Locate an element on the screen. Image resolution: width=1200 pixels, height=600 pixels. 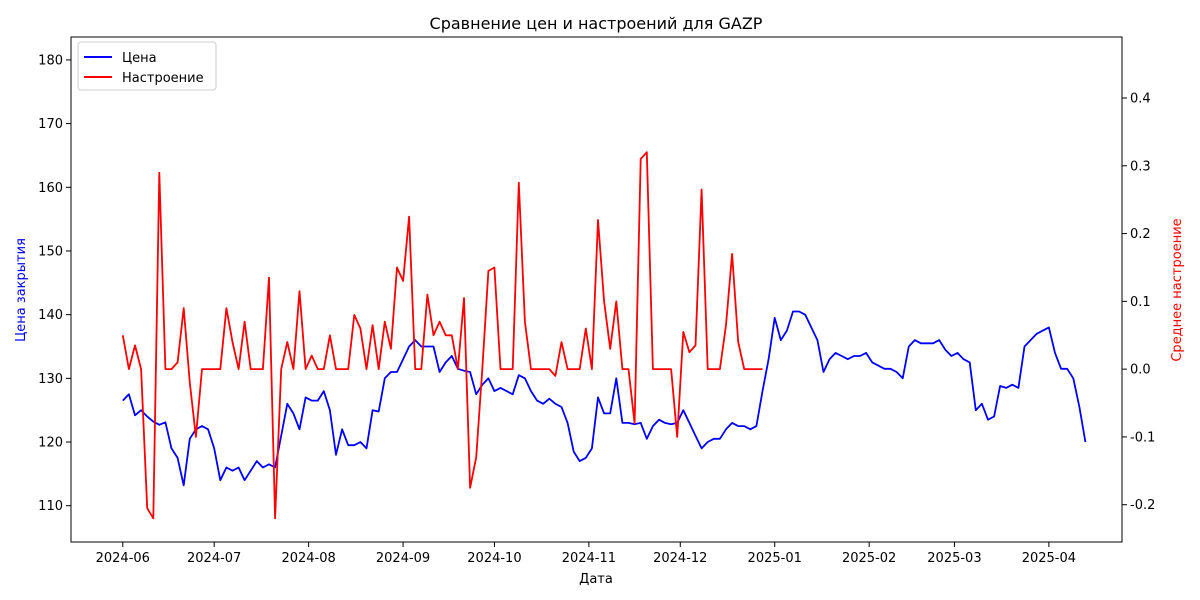
legend-box is located at coordinates (147, 66).